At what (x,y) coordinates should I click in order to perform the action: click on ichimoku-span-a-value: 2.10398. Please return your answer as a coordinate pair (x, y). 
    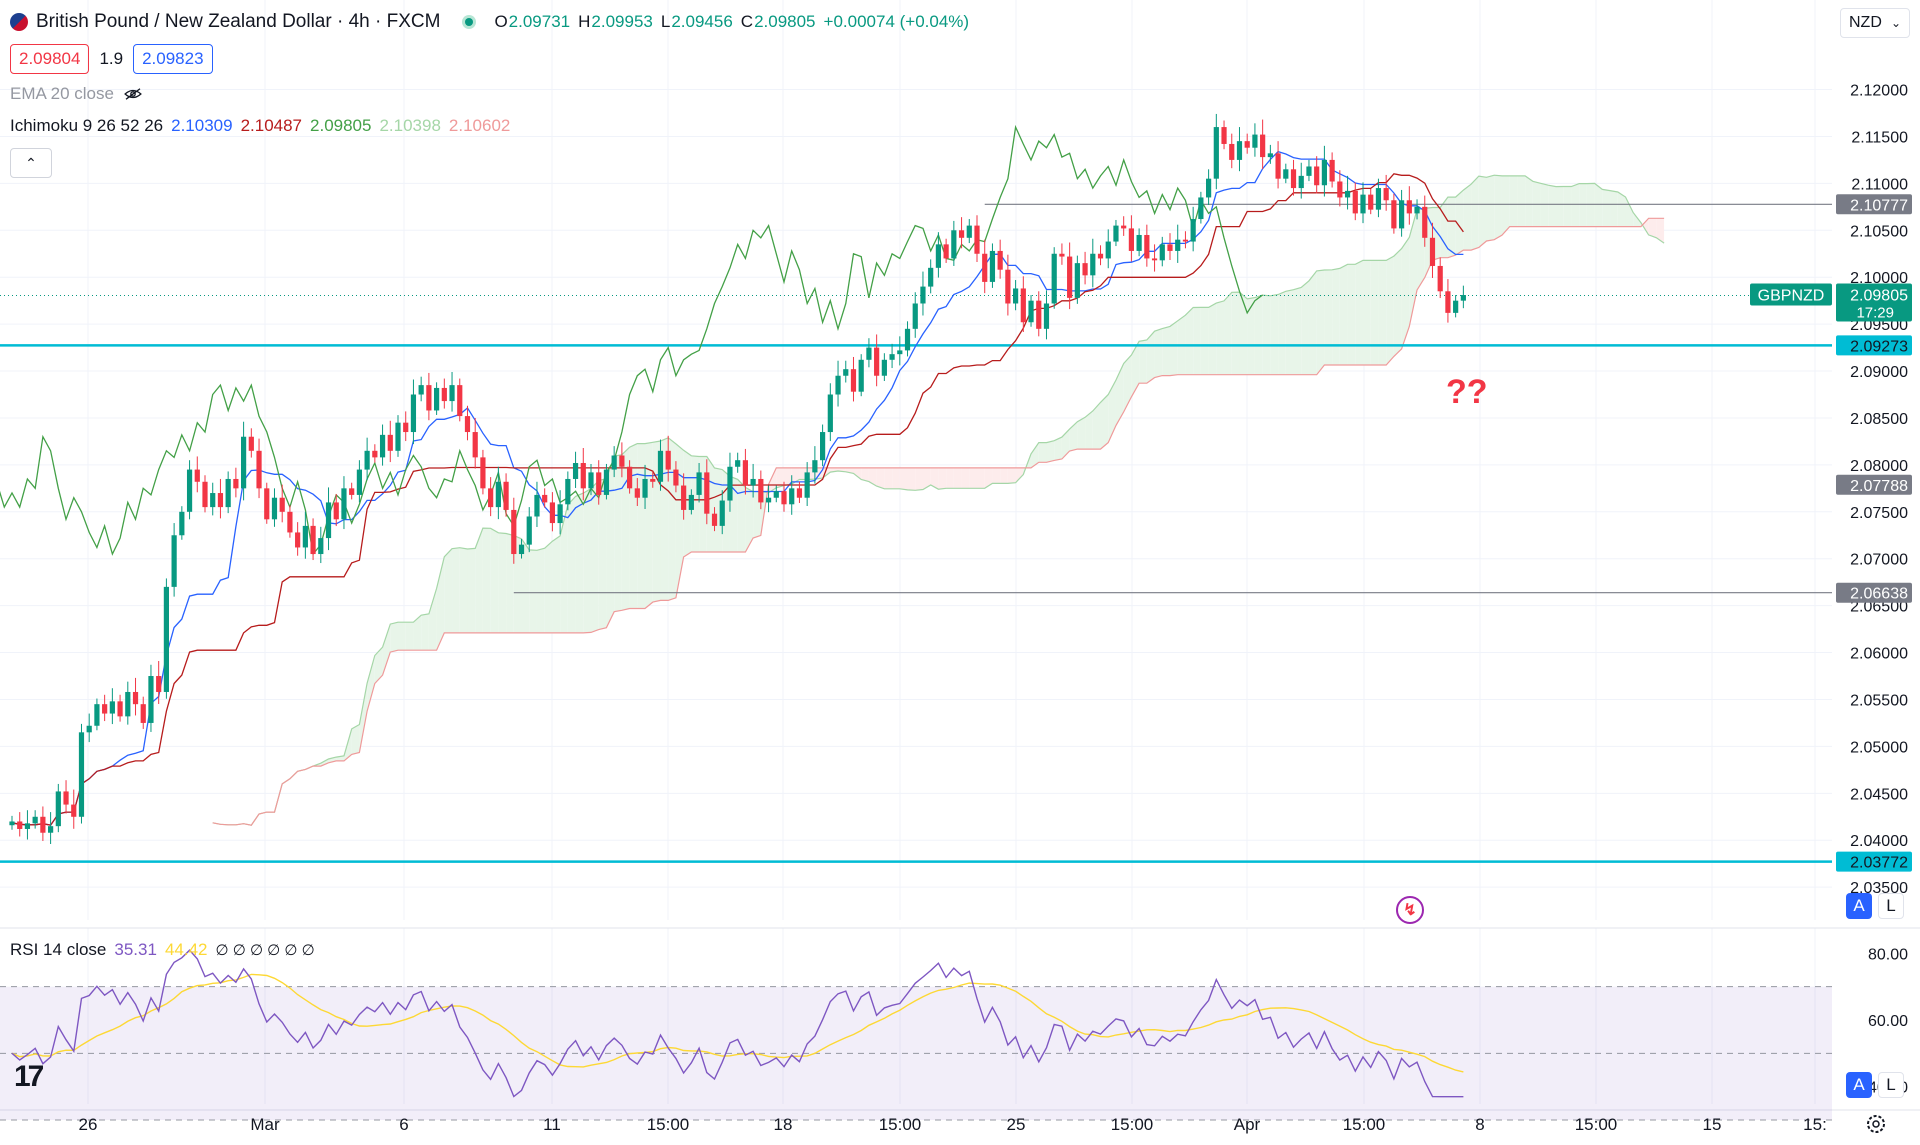
    Looking at the image, I should click on (410, 125).